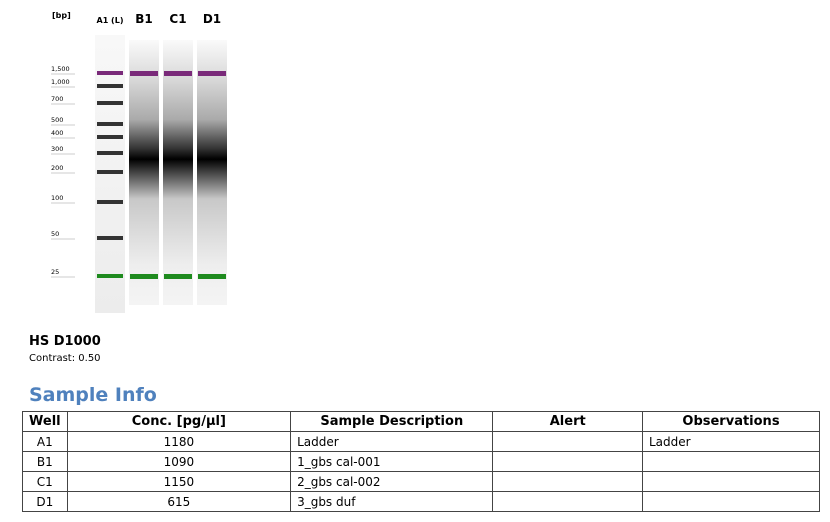 This screenshot has height=522, width=830. What do you see at coordinates (392, 421) in the screenshot?
I see `column-header: Sample Description` at bounding box center [392, 421].